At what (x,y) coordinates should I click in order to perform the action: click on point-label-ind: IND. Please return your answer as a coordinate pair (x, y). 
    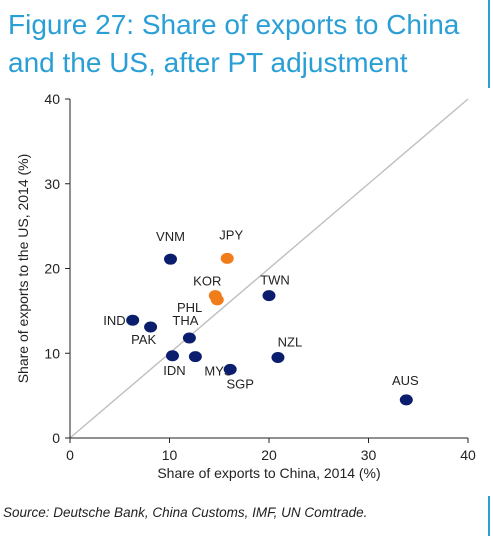
    Looking at the image, I should click on (114, 320).